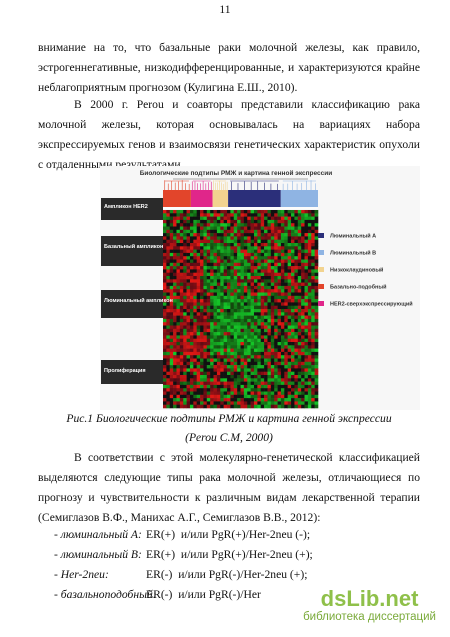  Describe the element at coordinates (138, 300) in the screenshot. I see `row-label: Люминальный ампликон` at that location.